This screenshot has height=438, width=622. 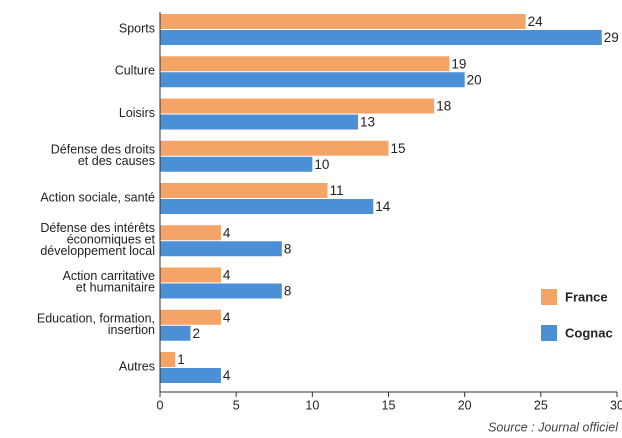 I want to click on x-tick-label: 25, so click(x=541, y=405).